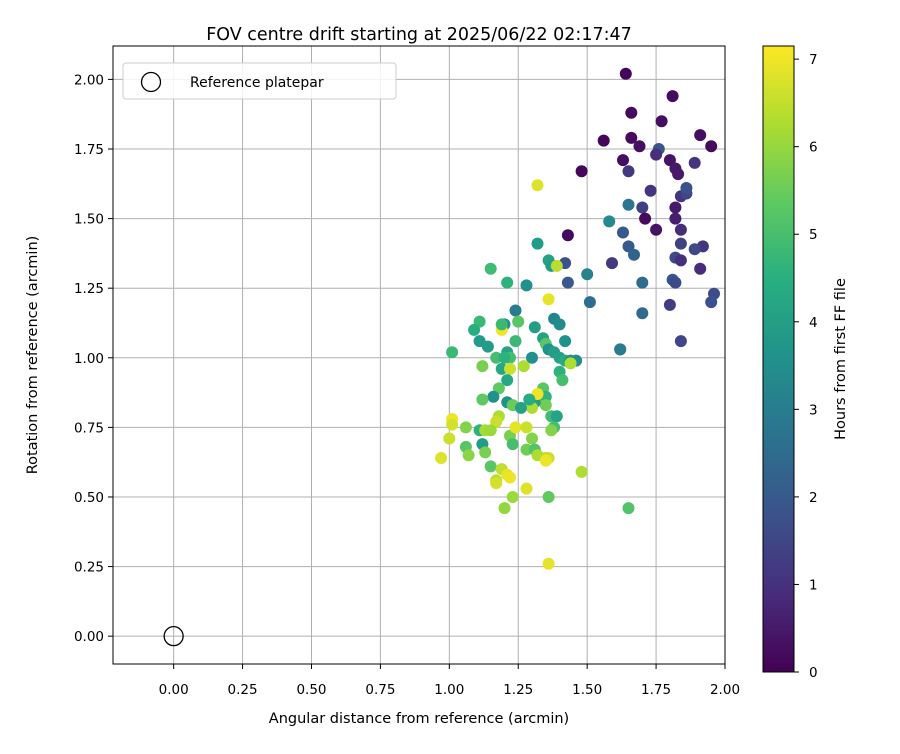  Describe the element at coordinates (380, 690) in the screenshot. I see `x-tick-label: 0.75` at that location.